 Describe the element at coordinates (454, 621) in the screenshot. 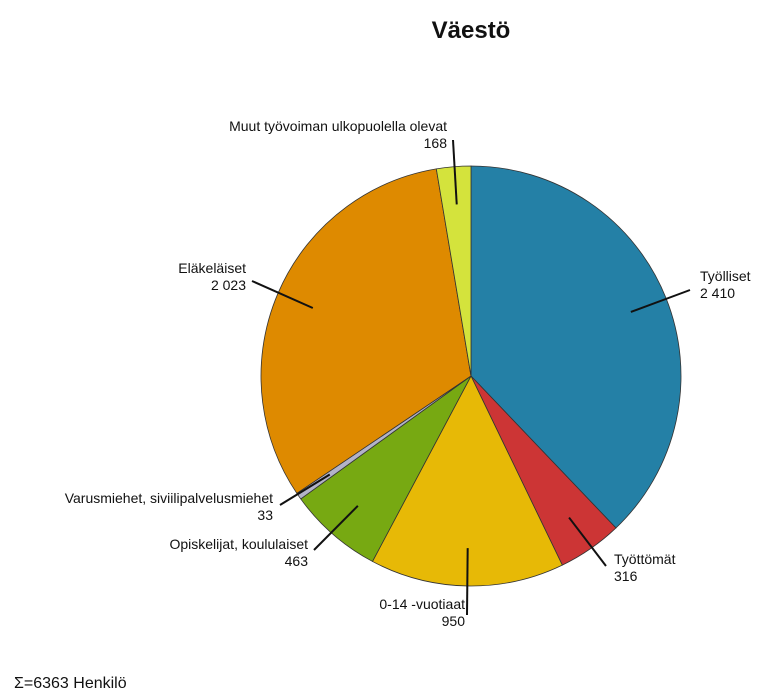

I see `value-label: 950` at that location.